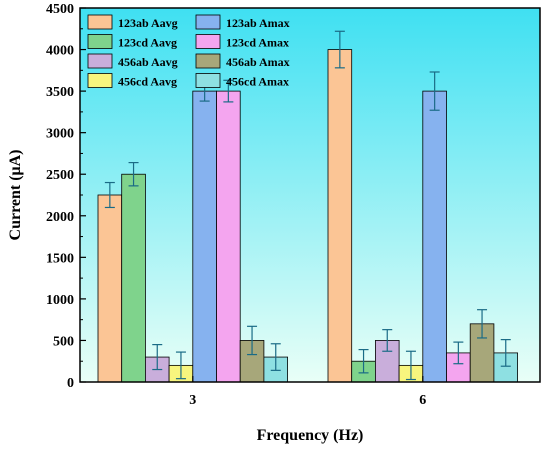 Image resolution: width=550 pixels, height=453 pixels. I want to click on y-tick-label: 500, so click(63, 341).